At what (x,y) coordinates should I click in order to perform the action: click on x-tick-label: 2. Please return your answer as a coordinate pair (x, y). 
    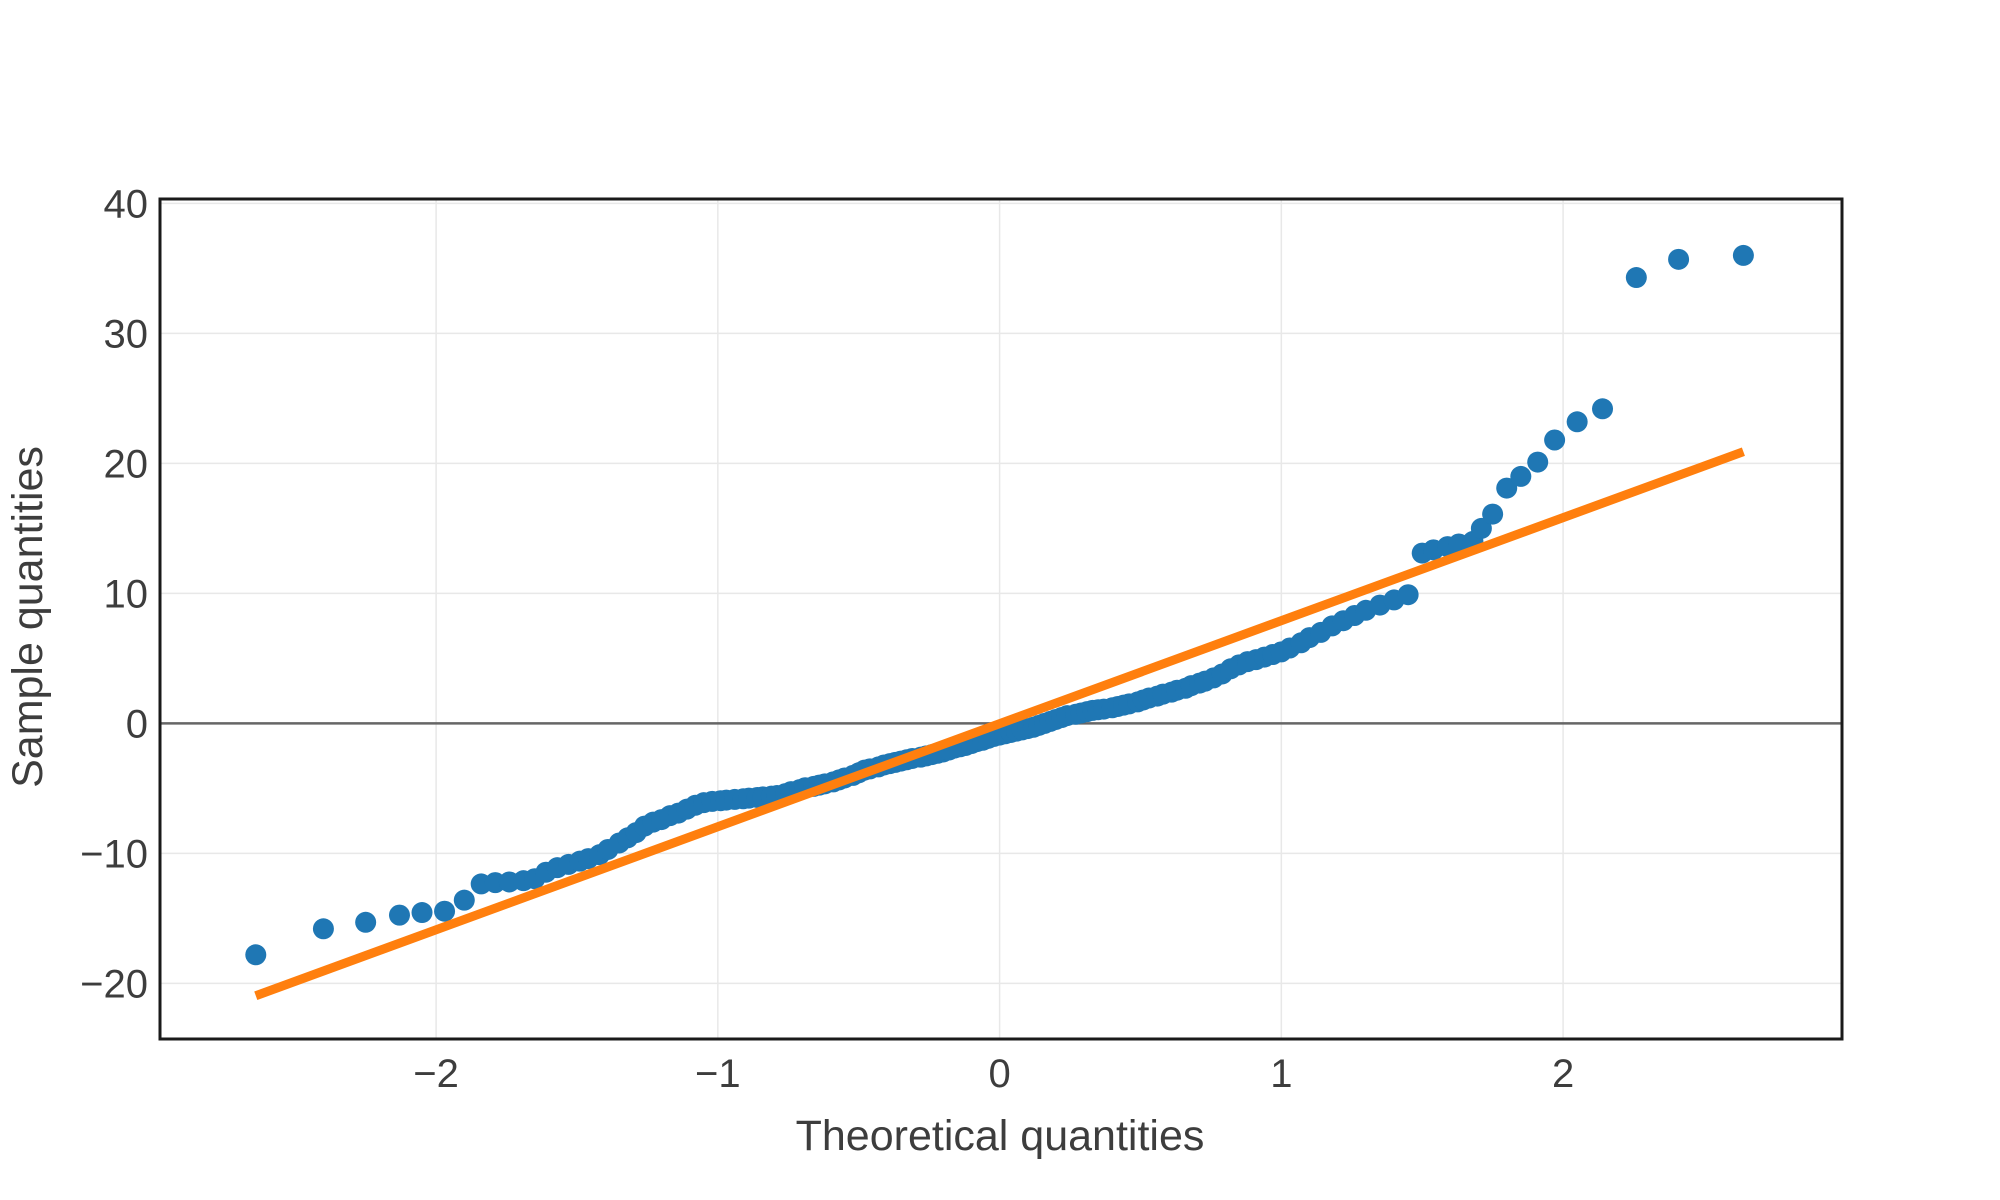
    Looking at the image, I should click on (1563, 1074).